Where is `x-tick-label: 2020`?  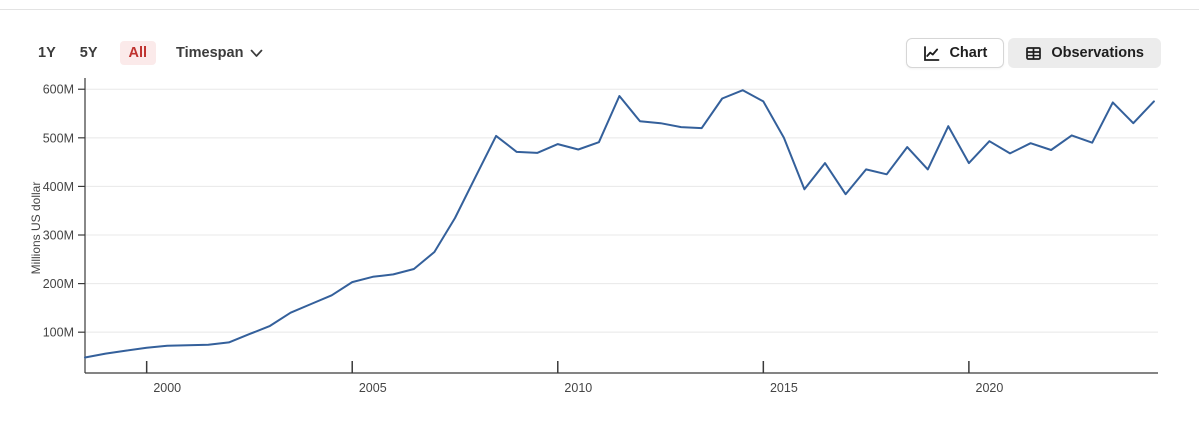
x-tick-label: 2020 is located at coordinates (990, 388).